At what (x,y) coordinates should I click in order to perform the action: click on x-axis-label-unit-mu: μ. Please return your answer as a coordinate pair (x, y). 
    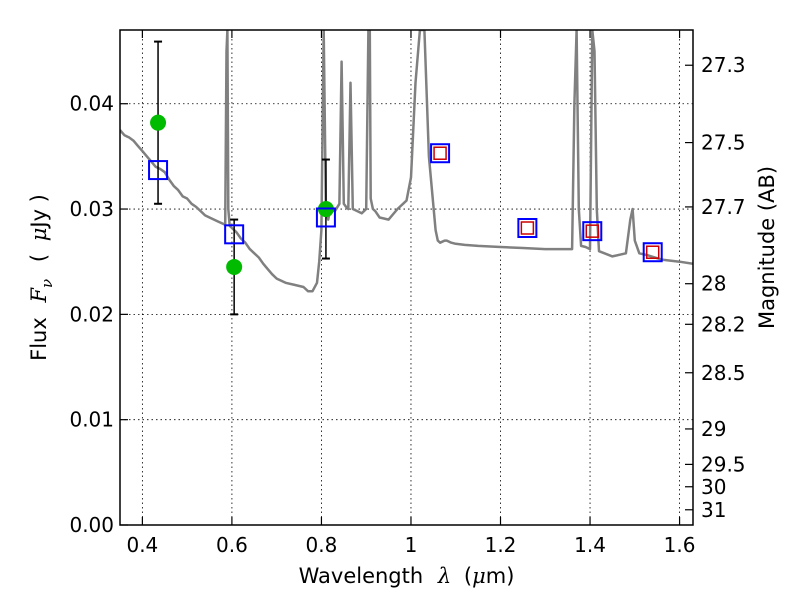
    Looking at the image, I should click on (479, 576).